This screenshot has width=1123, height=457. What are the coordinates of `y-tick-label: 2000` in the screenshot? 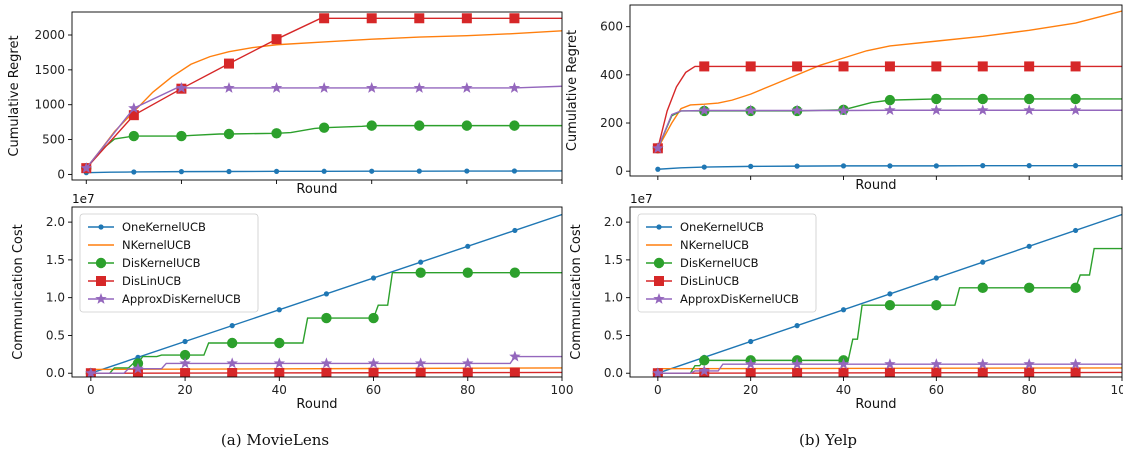 It's located at (49, 35).